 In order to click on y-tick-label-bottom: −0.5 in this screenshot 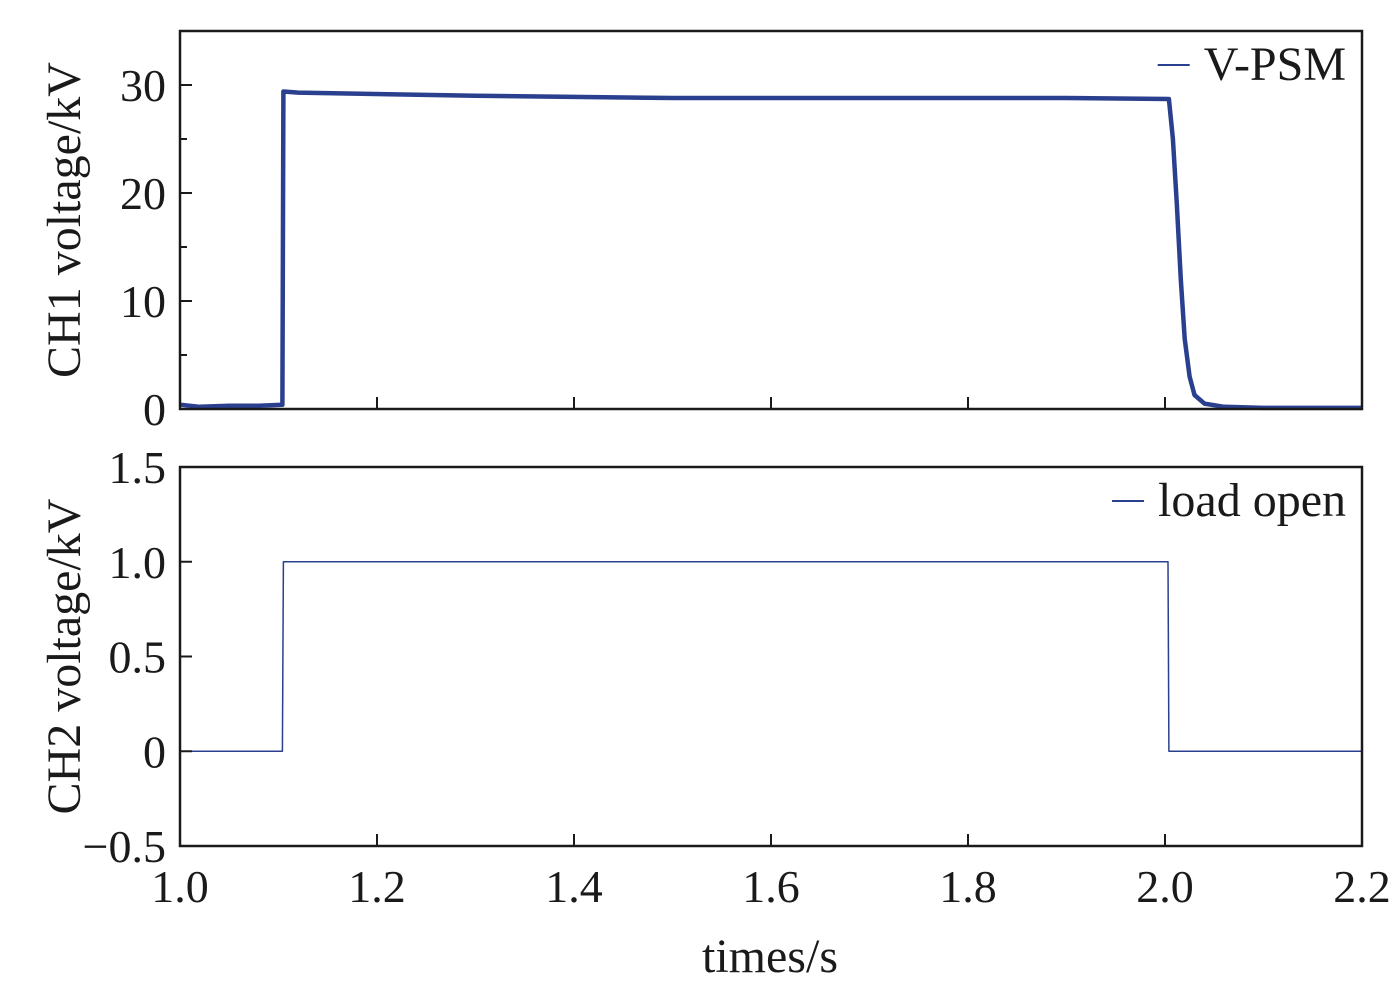, I will do `click(124, 846)`.